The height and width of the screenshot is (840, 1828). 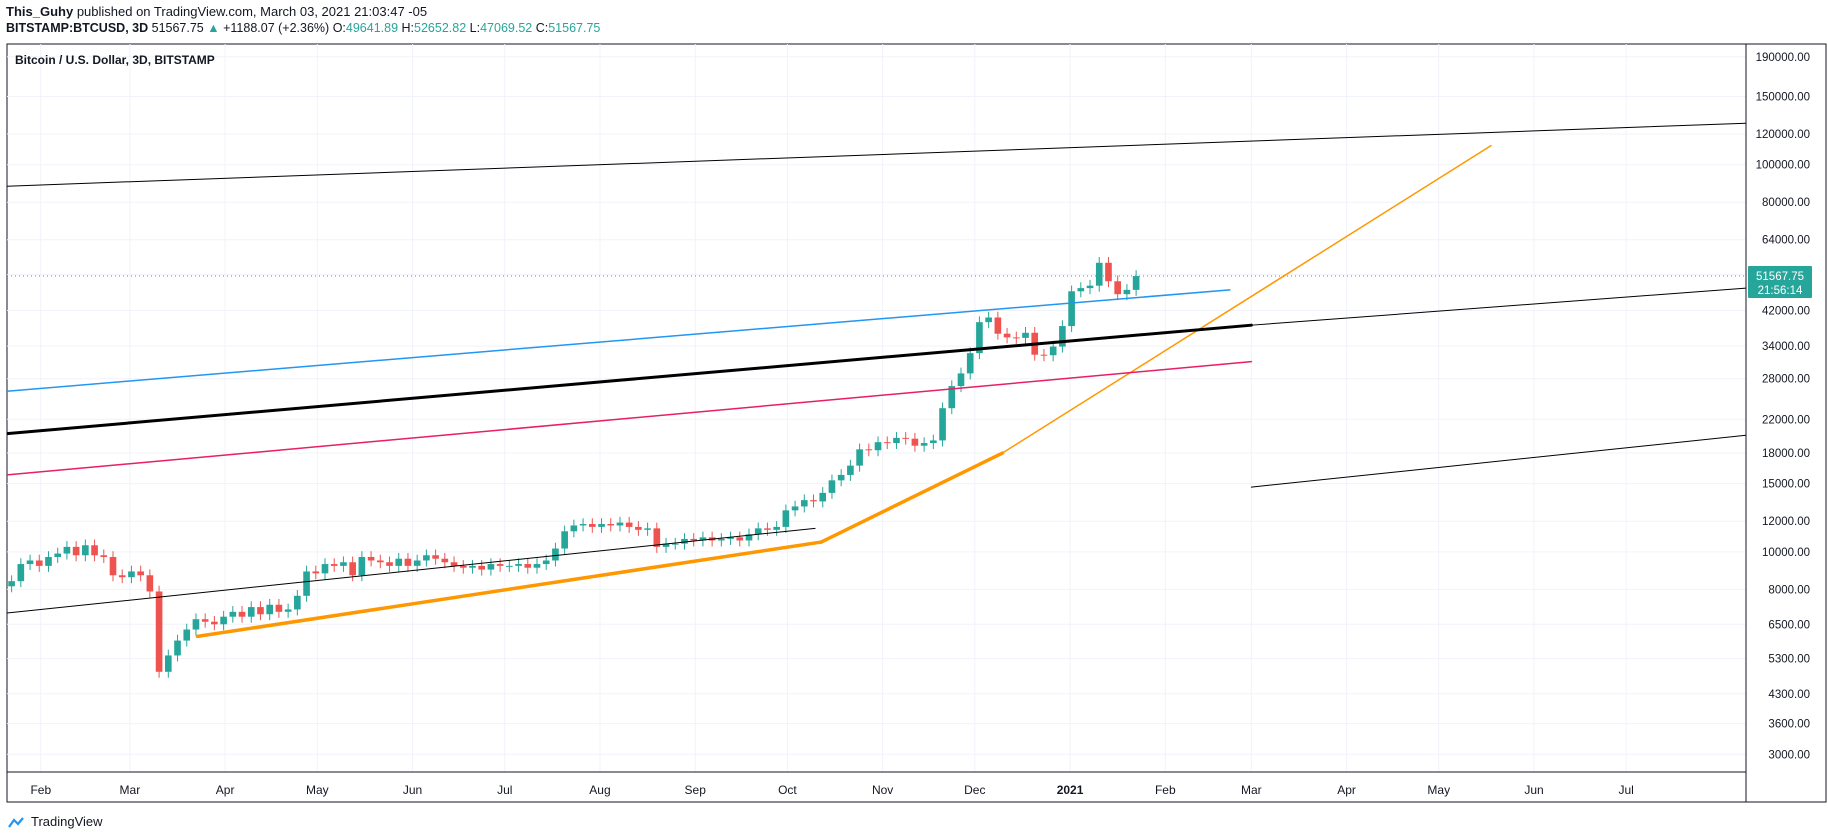 What do you see at coordinates (1786, 553) in the screenshot?
I see `y-tick-label: 10000.00` at bounding box center [1786, 553].